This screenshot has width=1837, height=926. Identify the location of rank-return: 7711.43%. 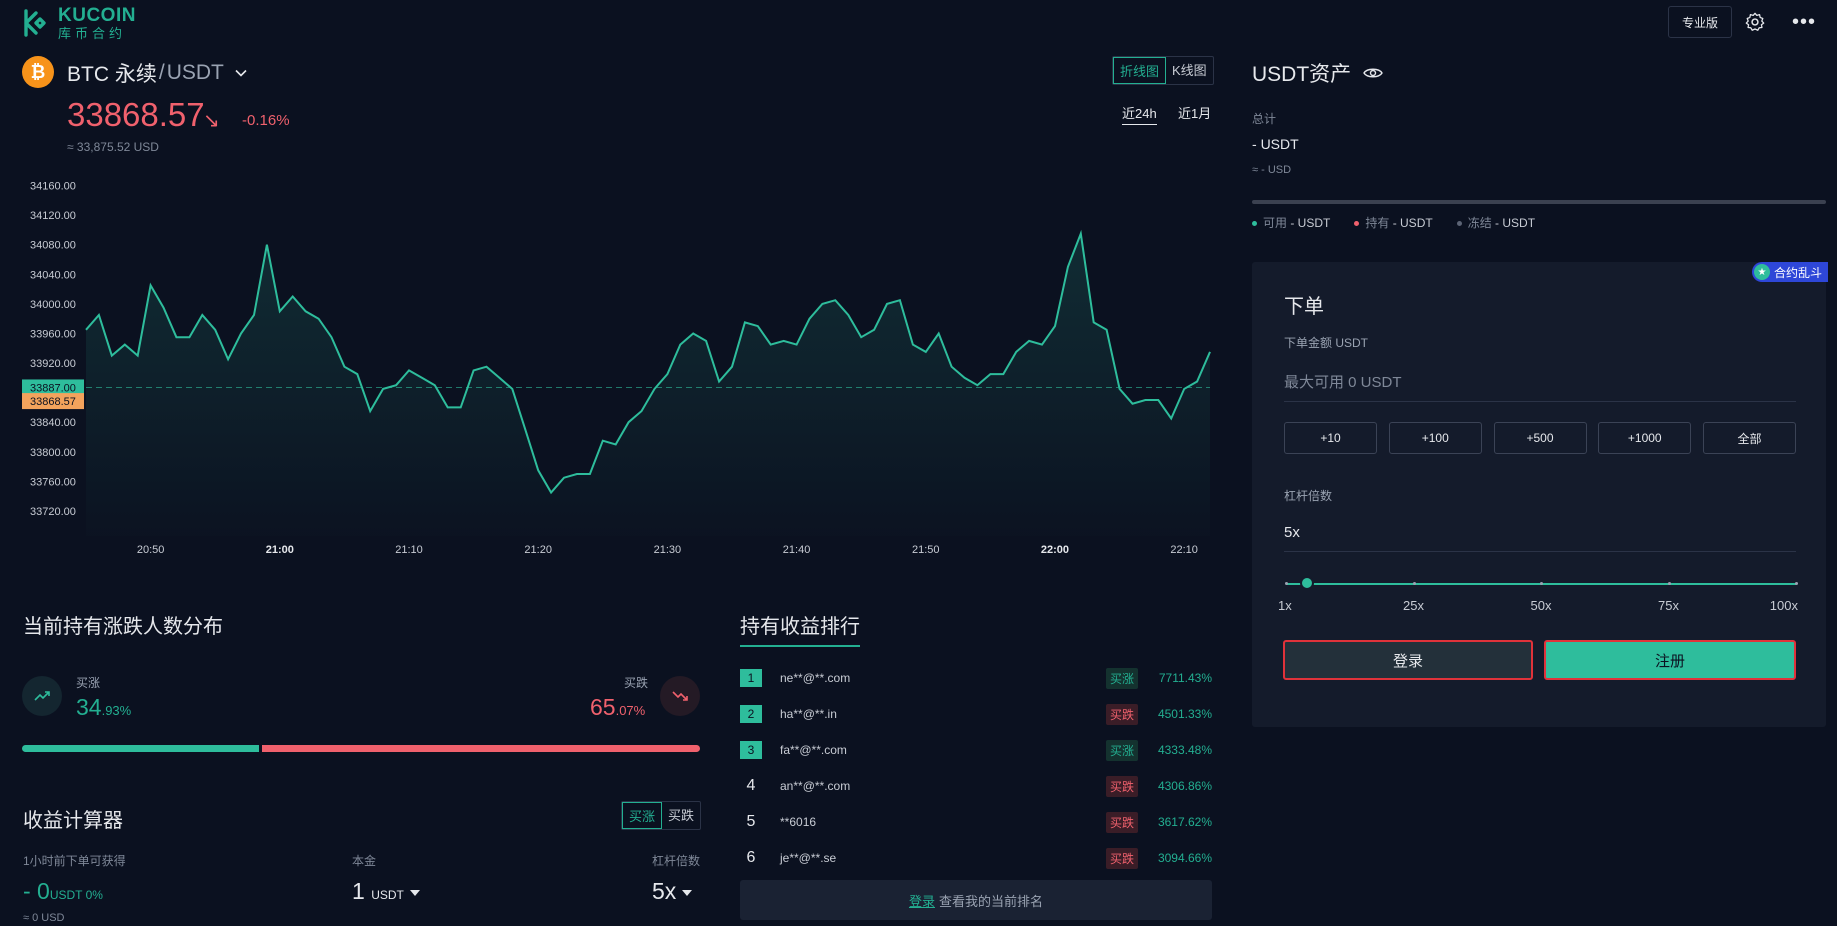
(1185, 678).